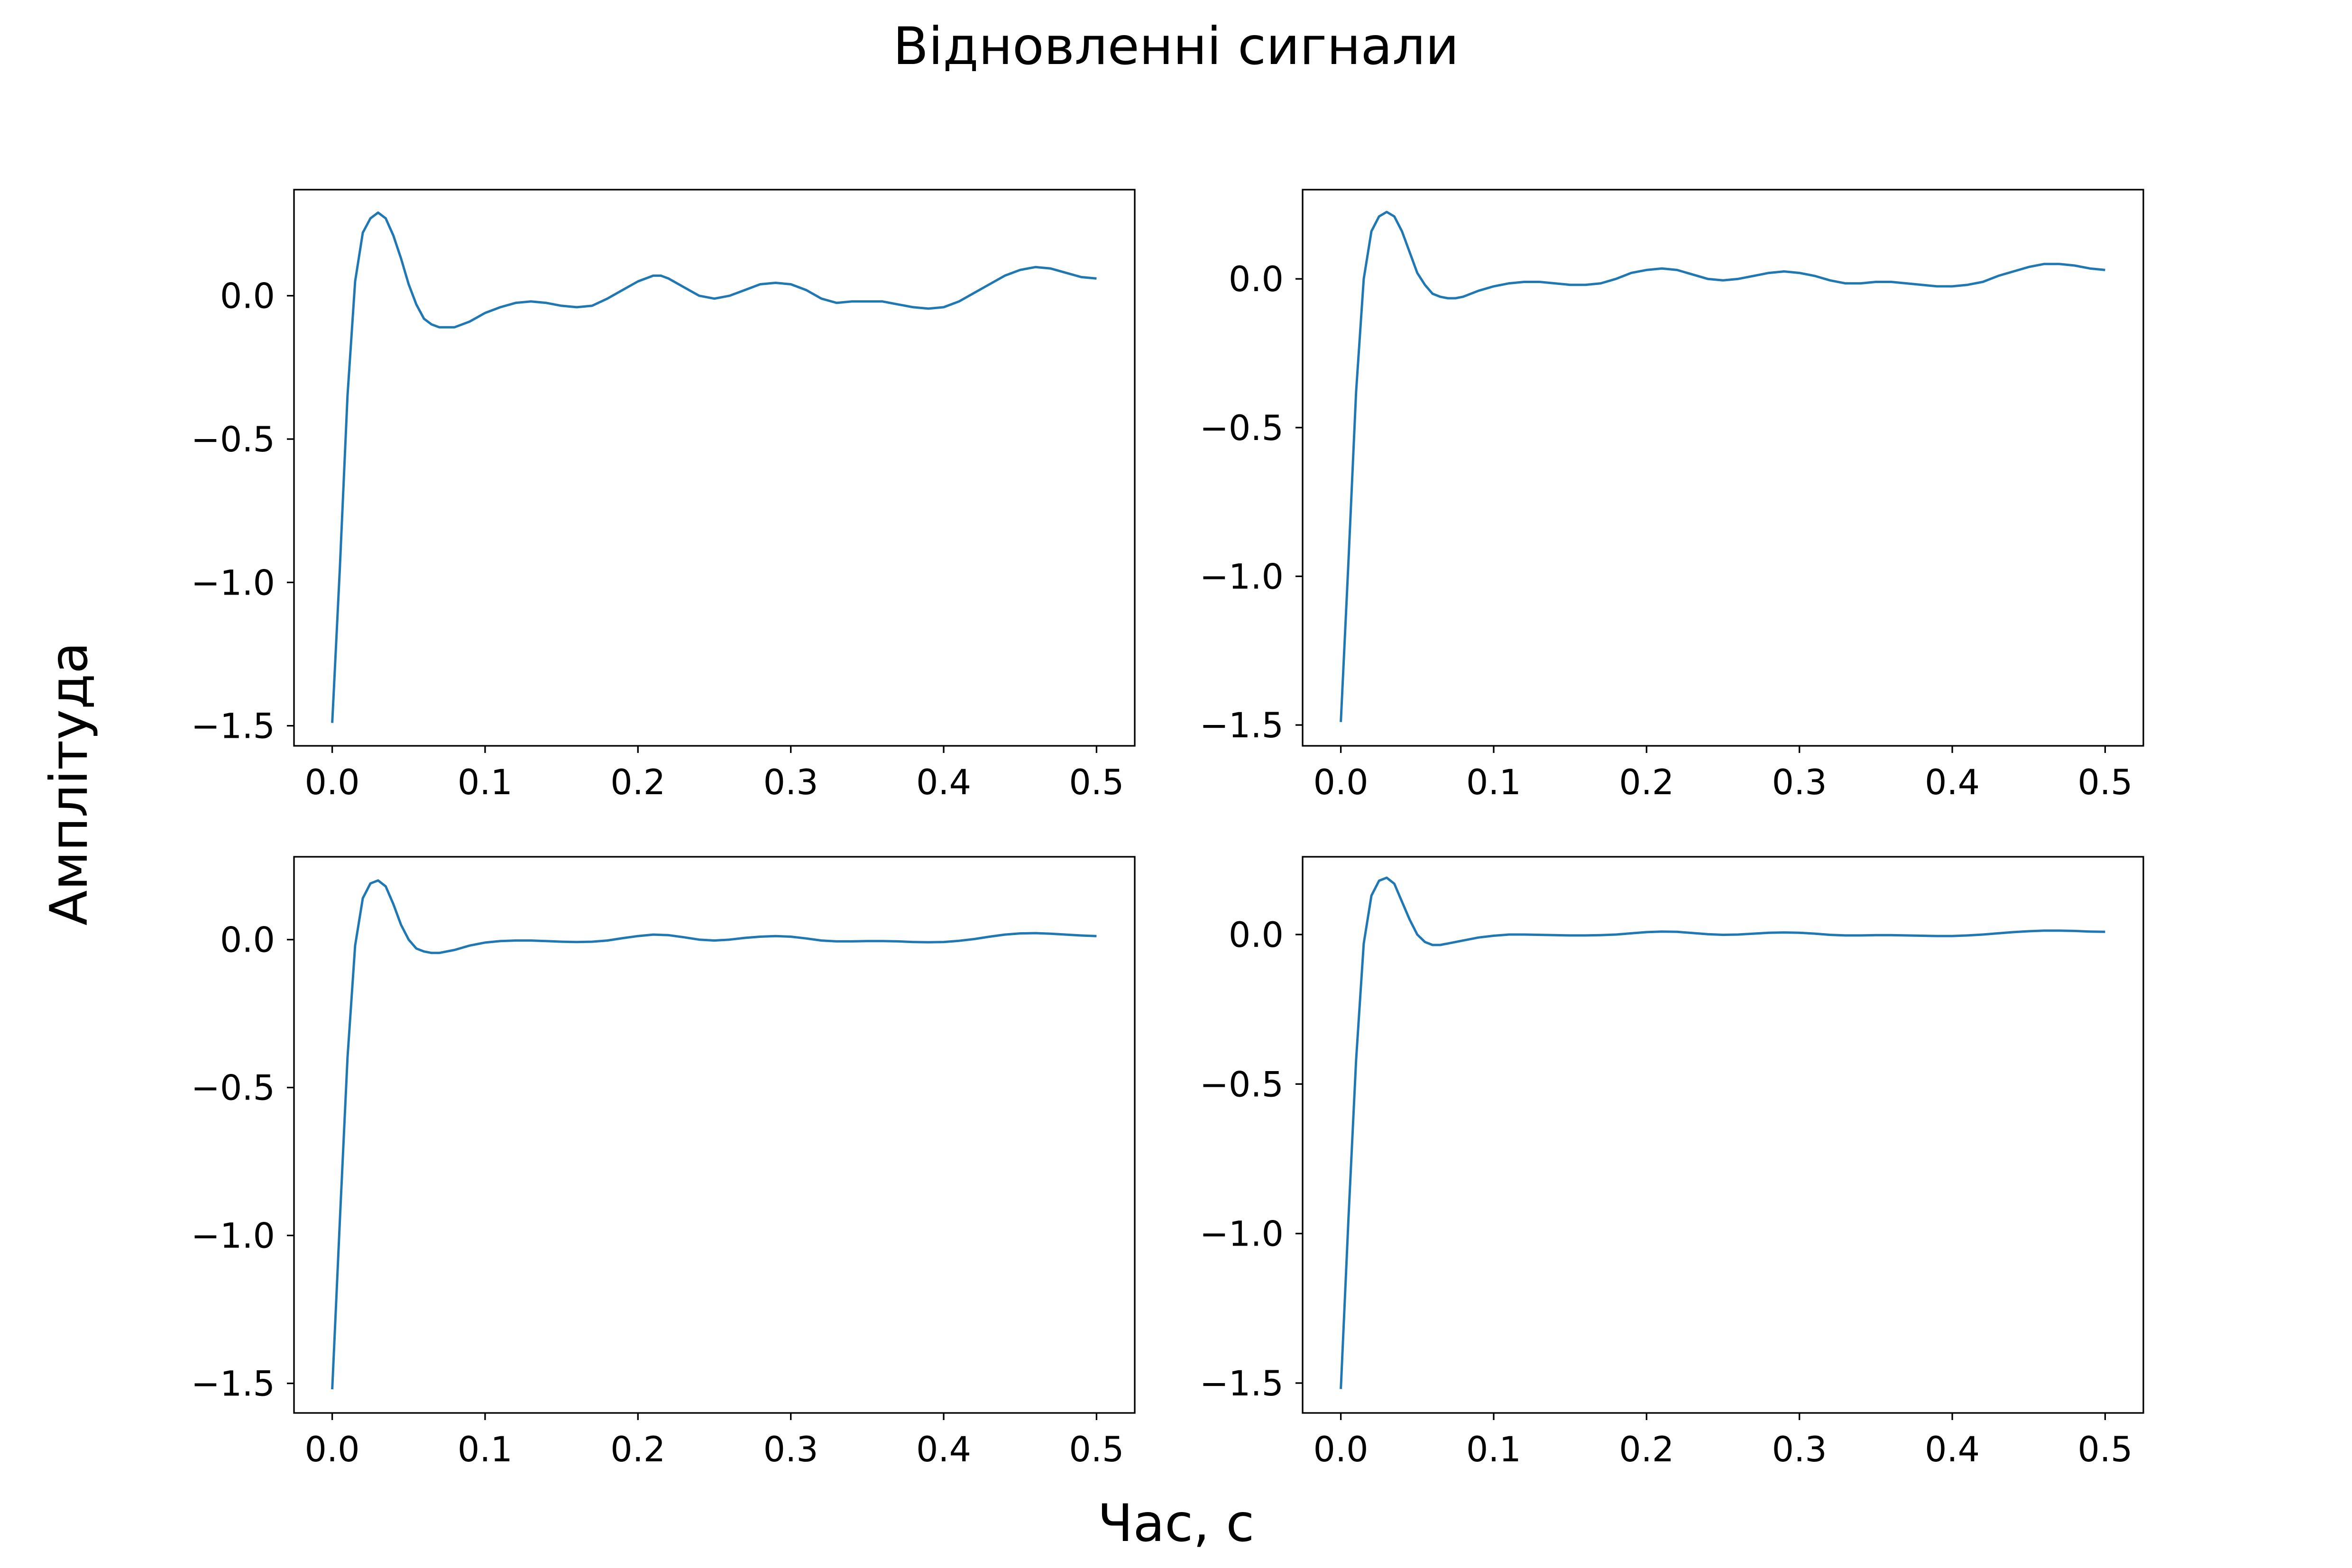 This screenshot has width=2352, height=1568. Describe the element at coordinates (233, 1236) in the screenshot. I see `chart-3-y-tick-label: −1.0` at that location.